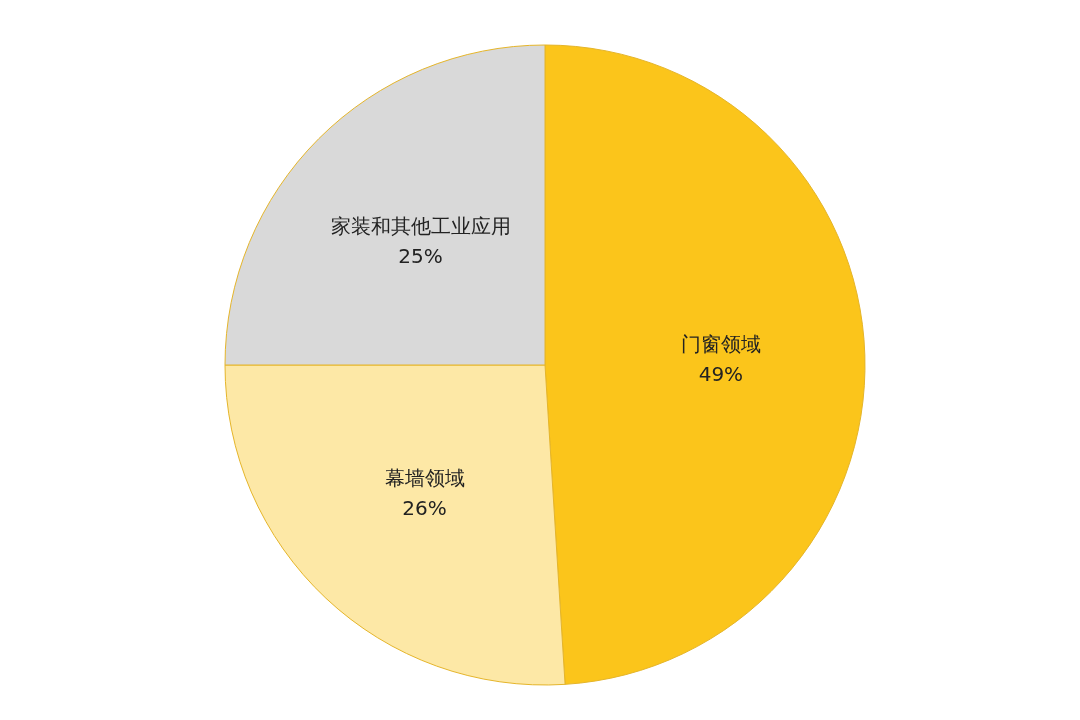  Describe the element at coordinates (420, 255) in the screenshot. I see `data-label: 25%` at that location.